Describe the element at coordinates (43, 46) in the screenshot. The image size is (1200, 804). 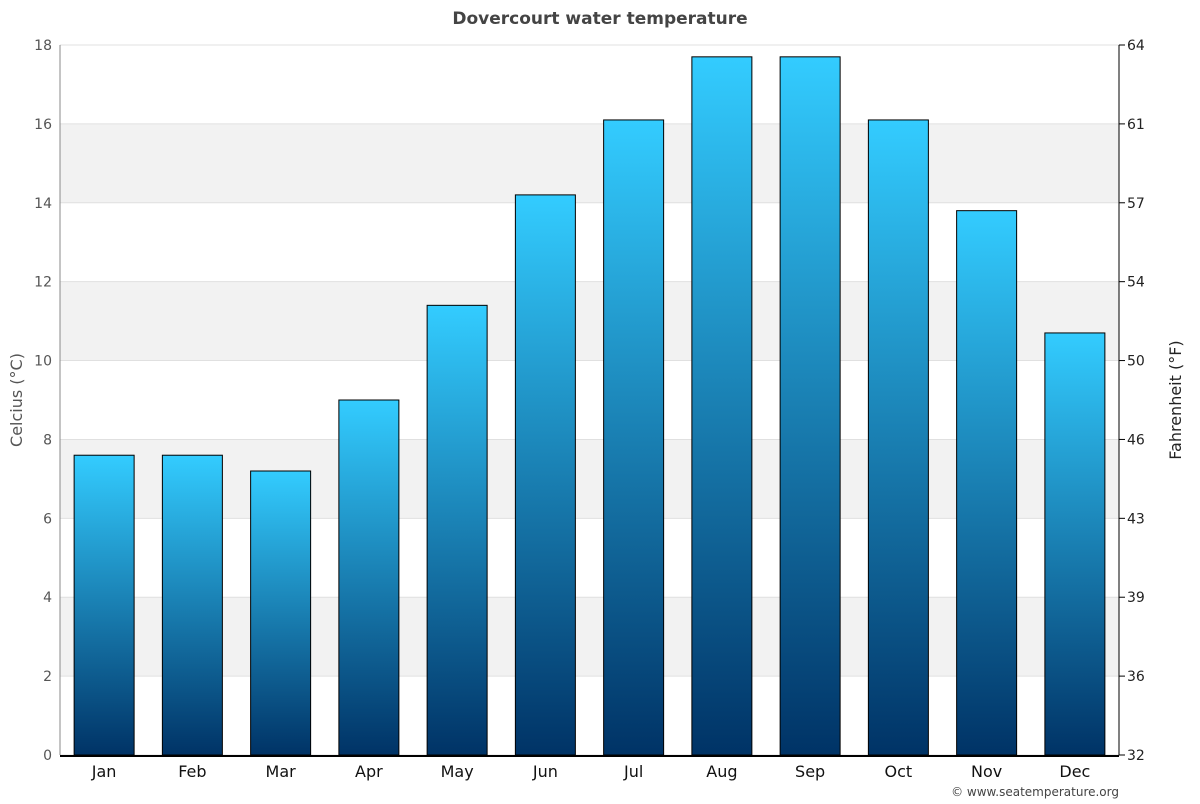
I see `y-tick-label: 18` at that location.